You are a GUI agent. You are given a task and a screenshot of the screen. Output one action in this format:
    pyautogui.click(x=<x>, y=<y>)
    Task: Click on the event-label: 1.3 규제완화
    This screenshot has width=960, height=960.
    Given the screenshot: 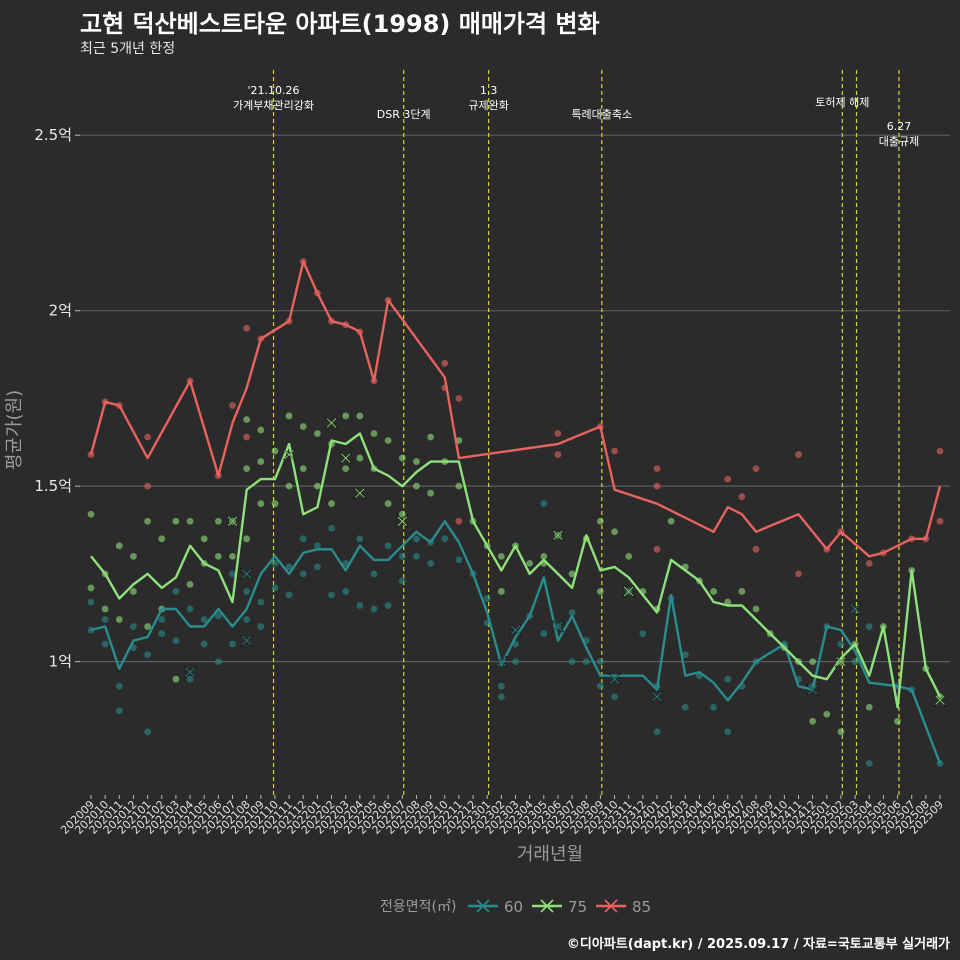 What is the action you would take?
    pyautogui.click(x=488, y=98)
    